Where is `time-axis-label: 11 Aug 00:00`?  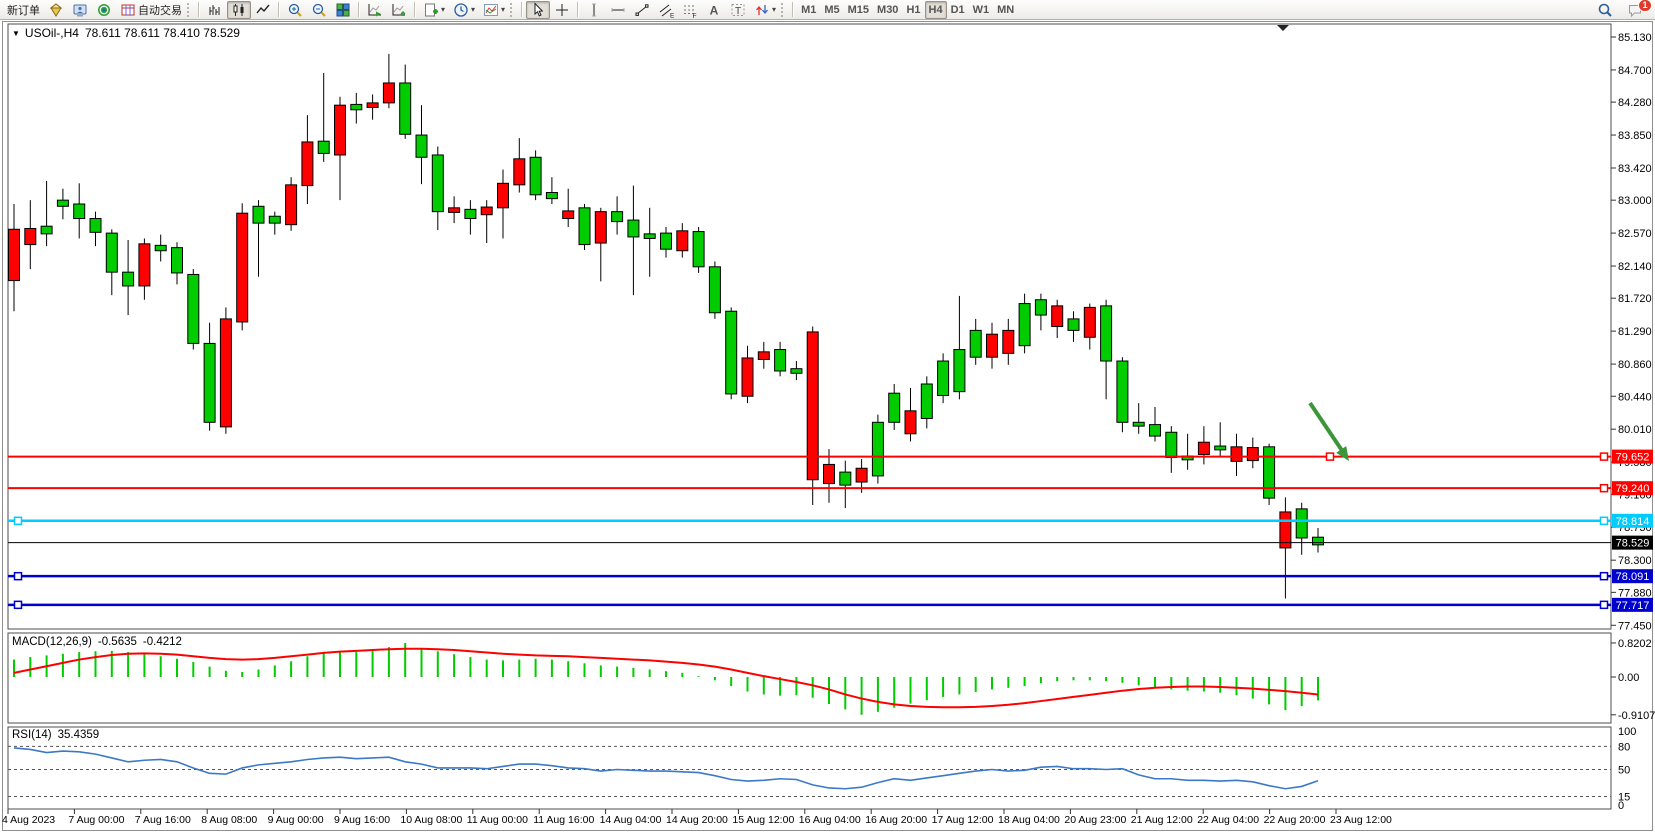
time-axis-label: 11 Aug 00:00 is located at coordinates (497, 820).